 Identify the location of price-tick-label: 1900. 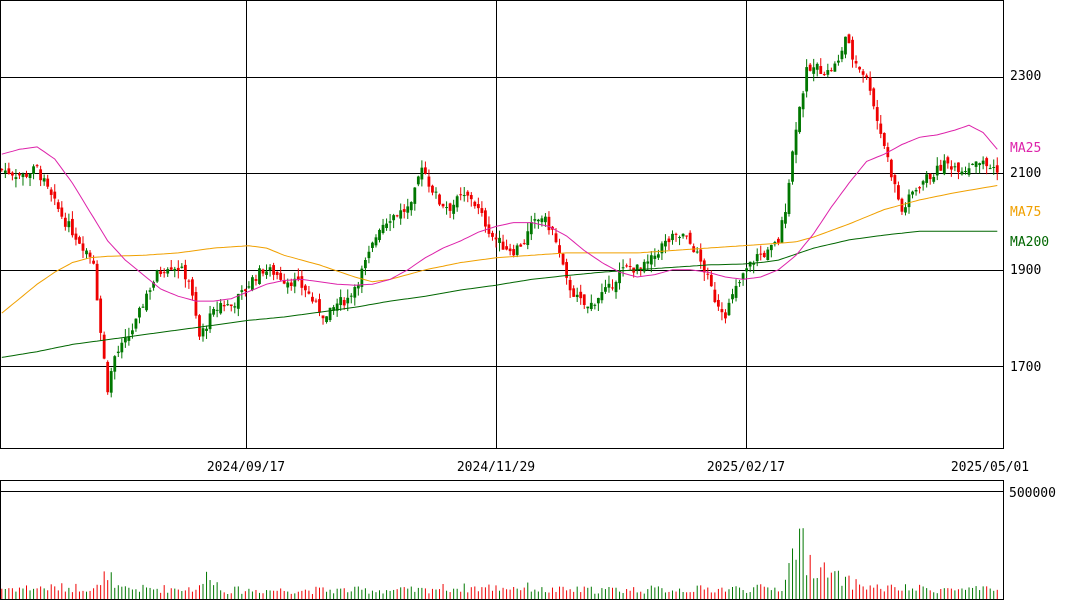
(1025, 270).